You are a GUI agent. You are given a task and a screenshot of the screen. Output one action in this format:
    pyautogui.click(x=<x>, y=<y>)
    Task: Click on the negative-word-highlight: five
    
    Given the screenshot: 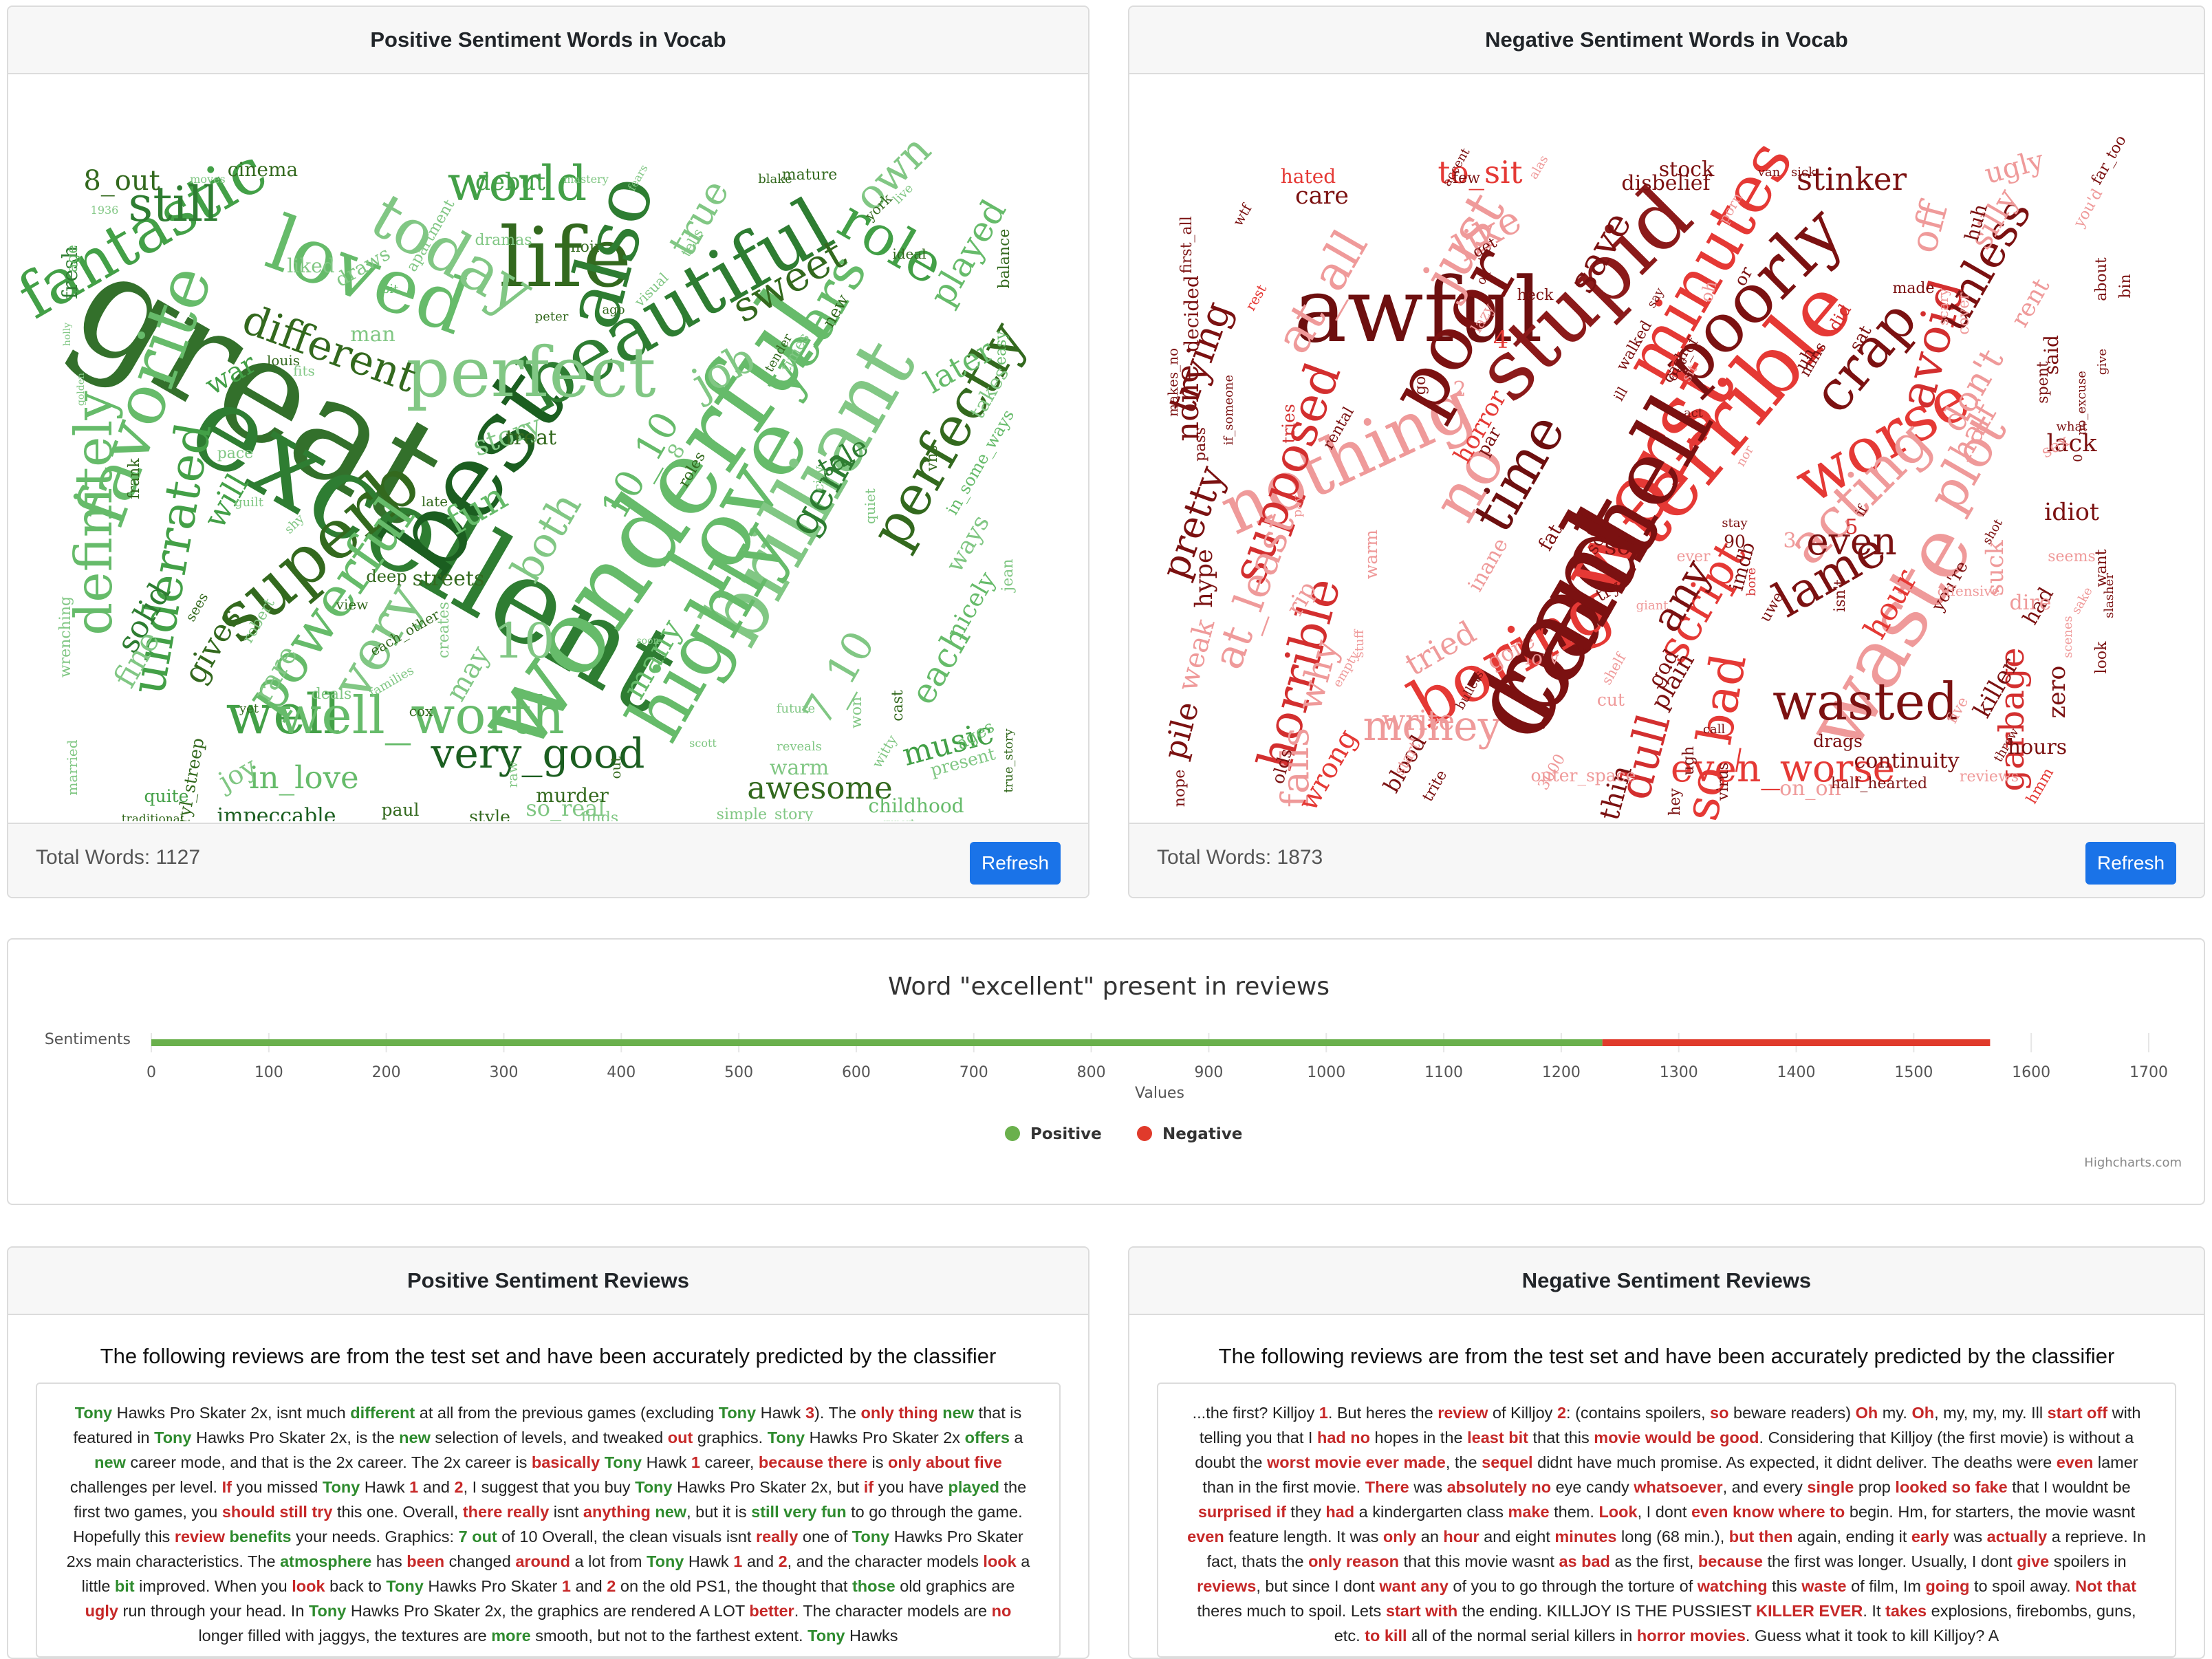 What is the action you would take?
    pyautogui.click(x=988, y=1462)
    